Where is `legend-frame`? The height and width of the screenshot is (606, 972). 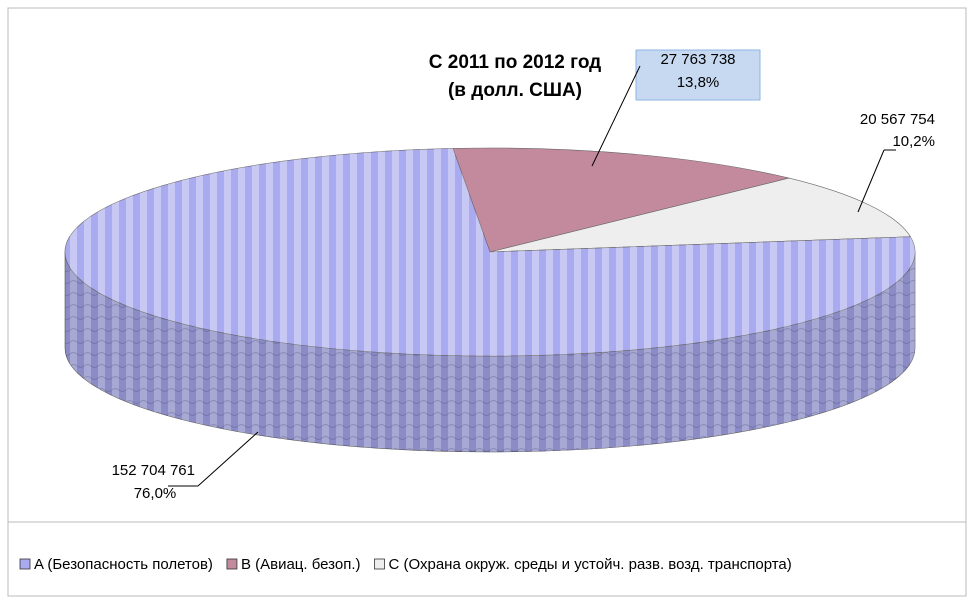
legend-frame is located at coordinates (487, 559).